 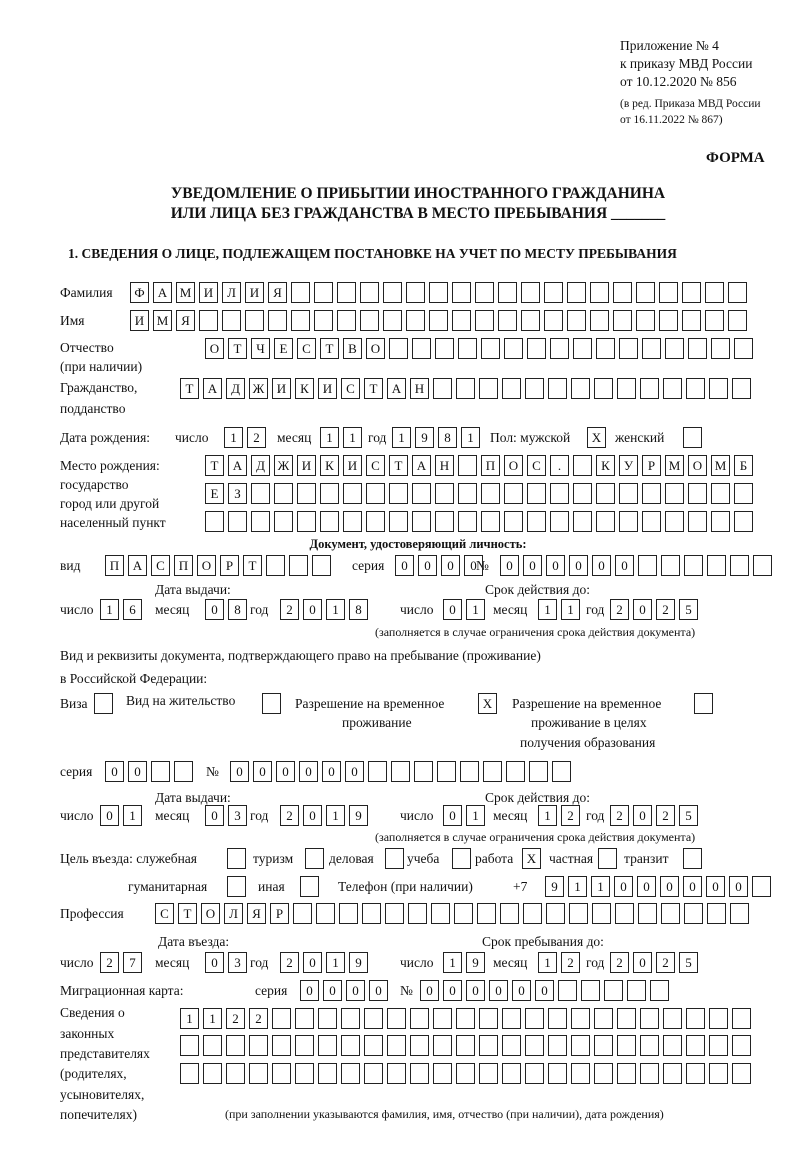 I want to click on char-cell: Т, so click(x=237, y=348).